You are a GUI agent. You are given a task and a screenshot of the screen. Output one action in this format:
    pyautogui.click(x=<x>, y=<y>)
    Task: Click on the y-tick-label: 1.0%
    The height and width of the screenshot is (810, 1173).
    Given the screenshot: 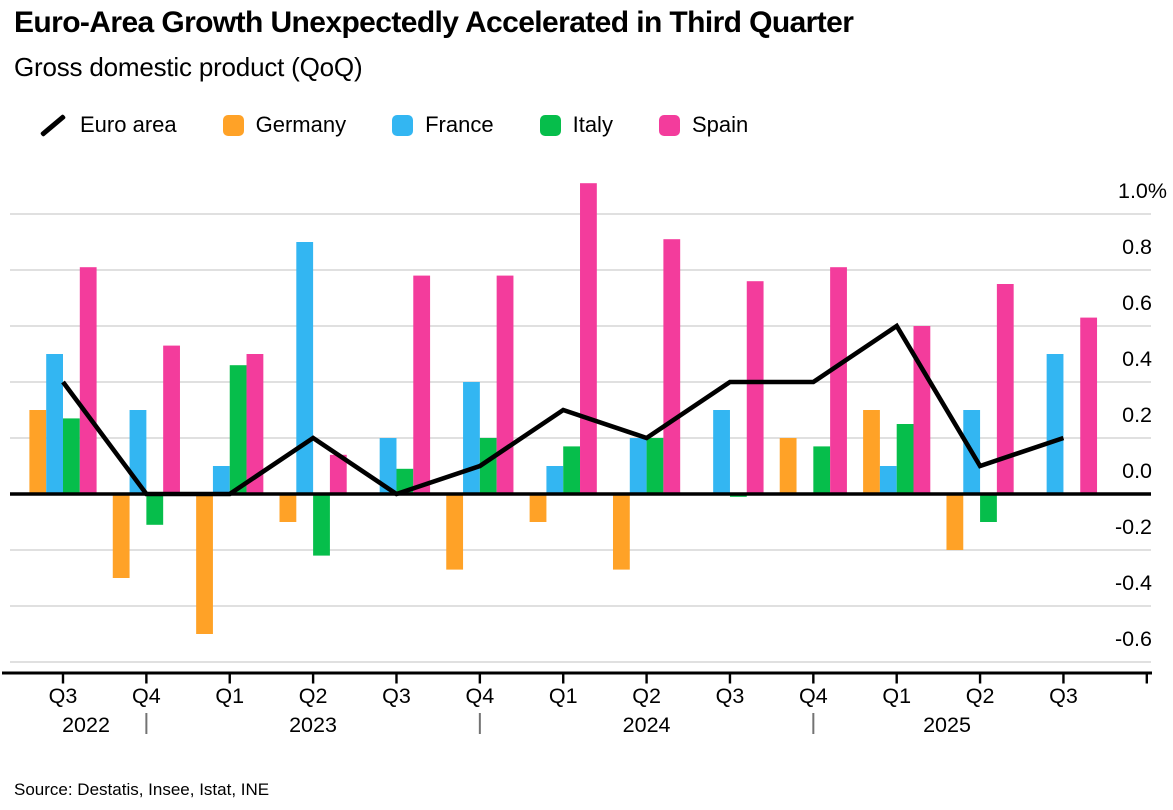 What is the action you would take?
    pyautogui.click(x=1142, y=191)
    